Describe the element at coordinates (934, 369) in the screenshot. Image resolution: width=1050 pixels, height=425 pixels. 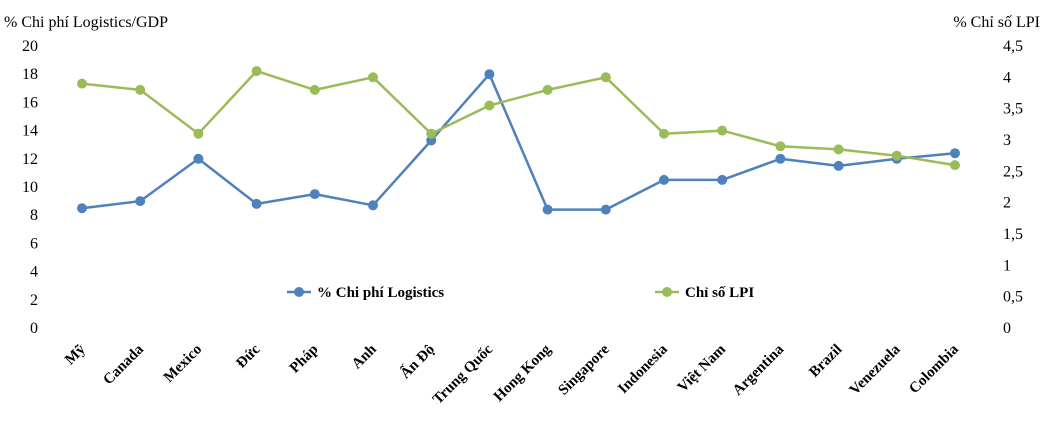
I see `category-label: Colombia` at that location.